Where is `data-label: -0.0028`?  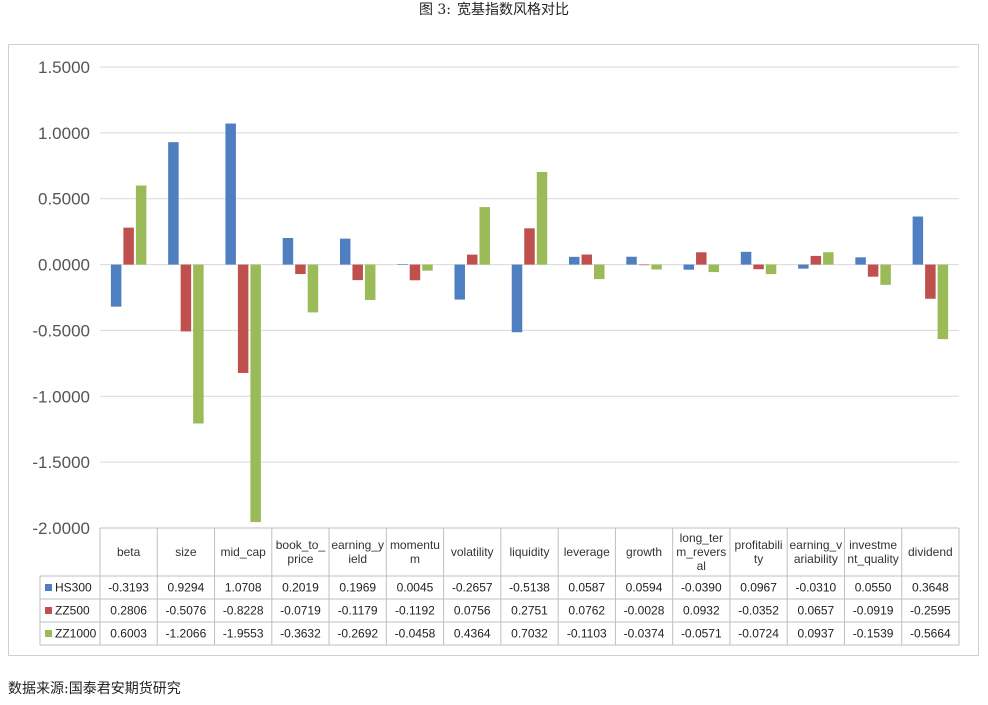
data-label: -0.0028 is located at coordinates (644, 611).